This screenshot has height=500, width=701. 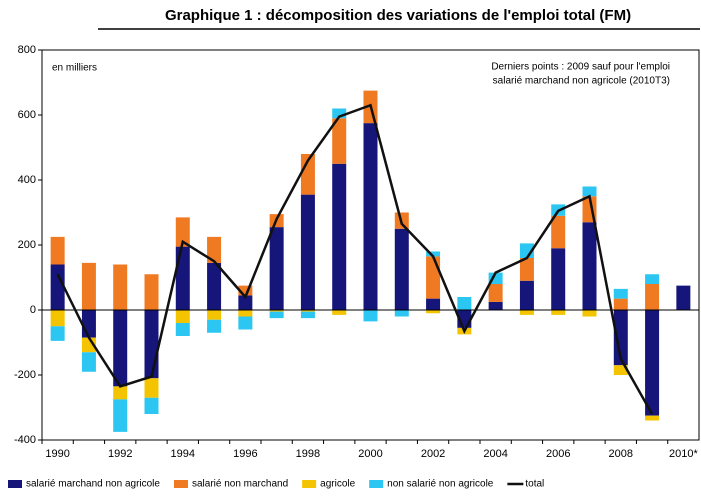 I want to click on y-tick-label: 600, so click(x=27, y=115).